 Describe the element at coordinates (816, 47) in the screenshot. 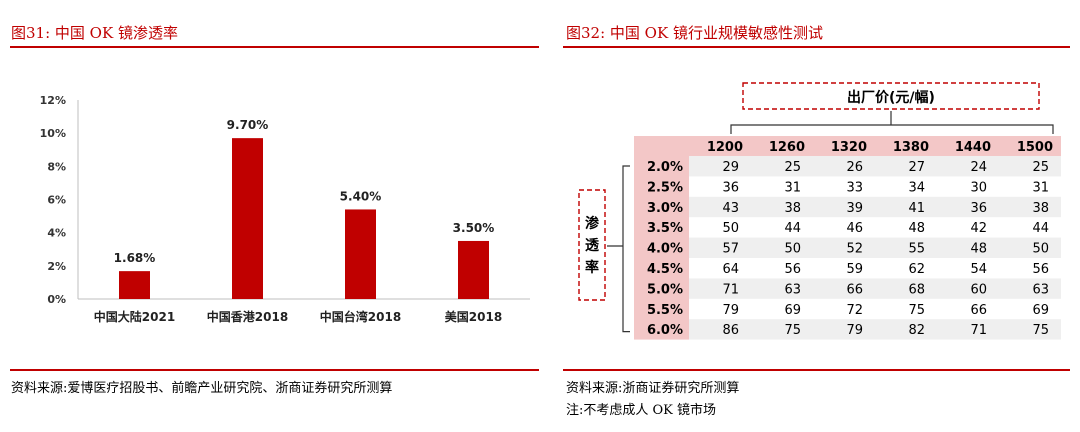

I see `right-title-divider` at that location.